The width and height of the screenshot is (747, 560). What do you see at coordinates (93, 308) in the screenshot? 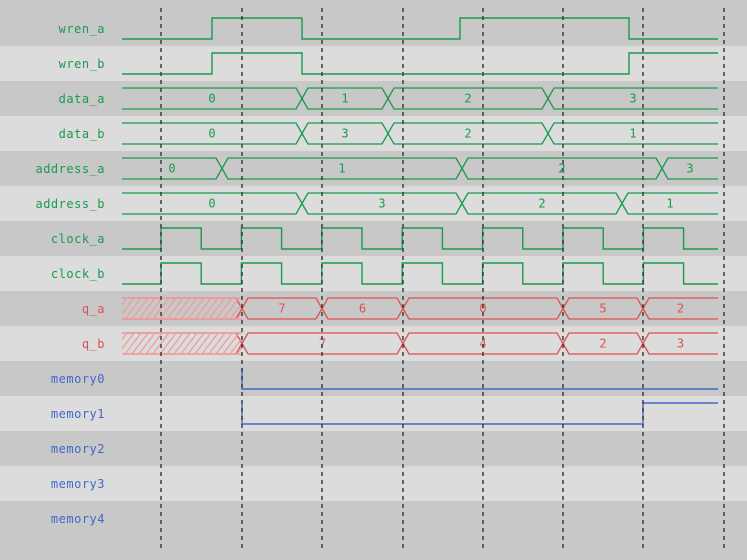
I see `signal-label-q_a: q_a` at bounding box center [93, 308].